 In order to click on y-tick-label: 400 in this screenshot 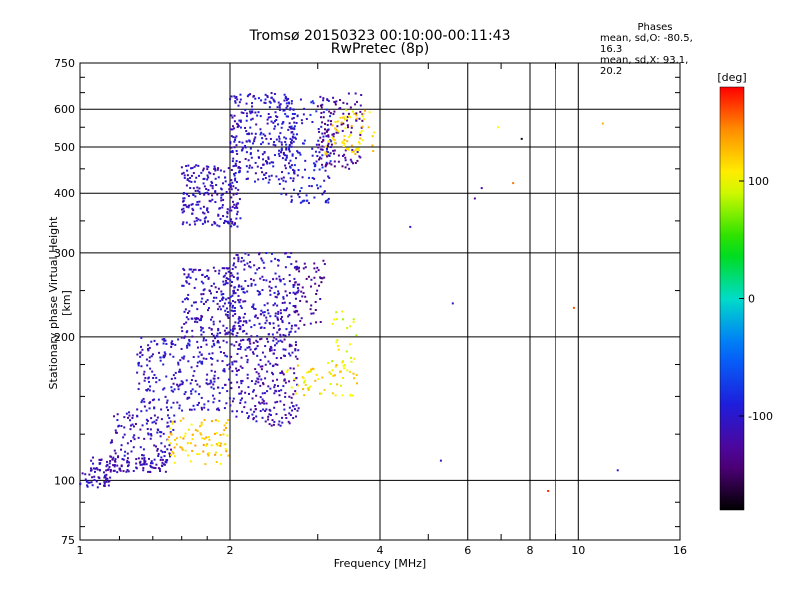, I will do `click(64, 193)`.